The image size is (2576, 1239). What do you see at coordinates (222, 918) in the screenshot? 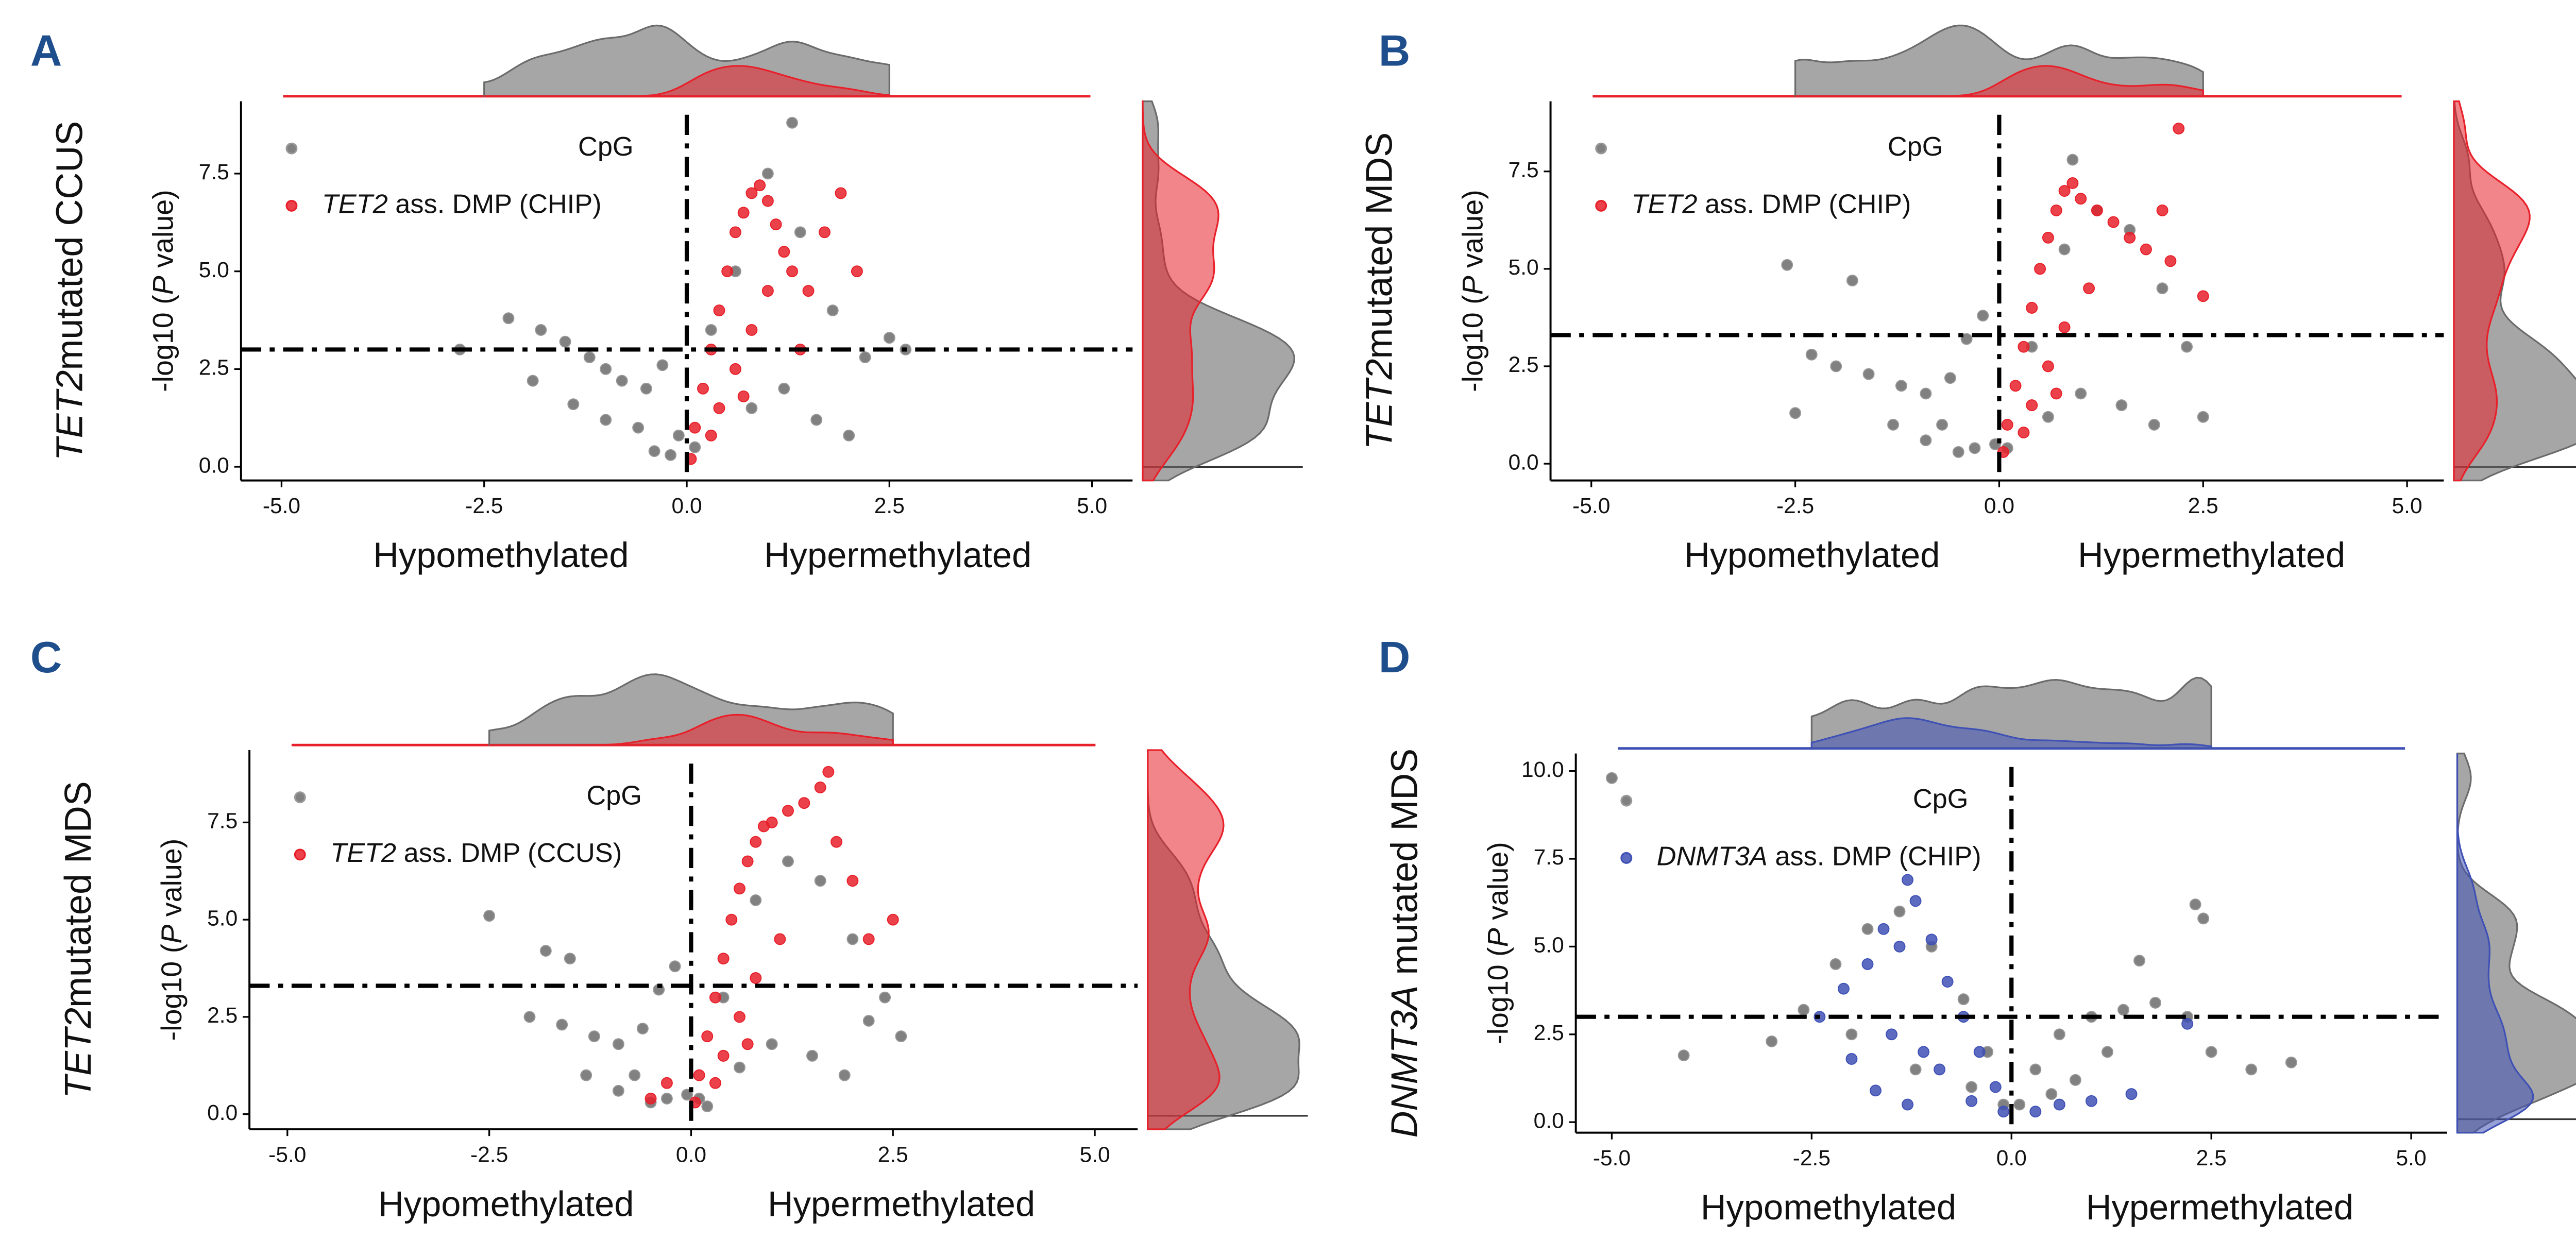
I see `y-tick-label: 5.0` at bounding box center [222, 918].